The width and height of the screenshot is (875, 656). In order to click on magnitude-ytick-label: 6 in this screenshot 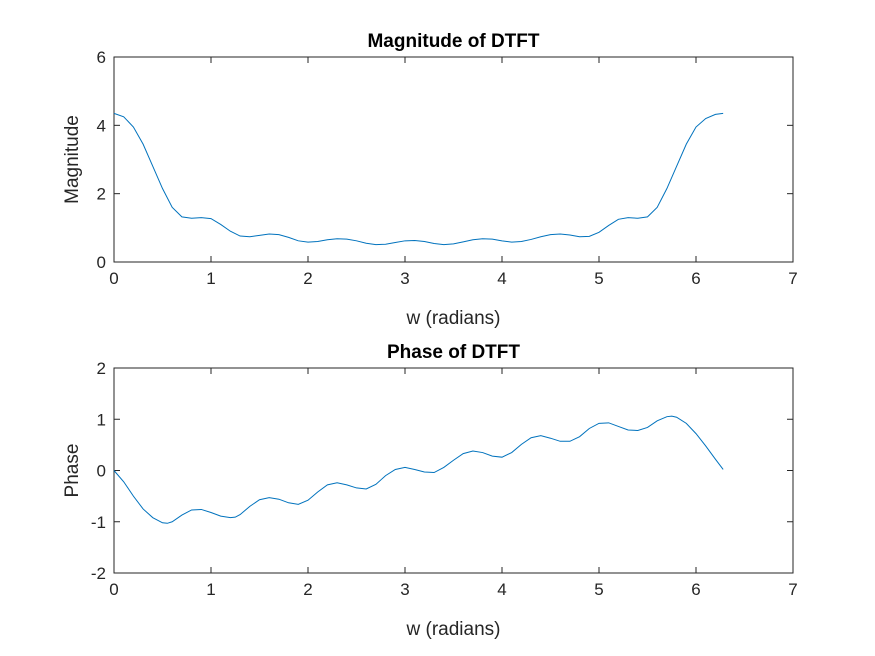, I will do `click(101, 57)`.